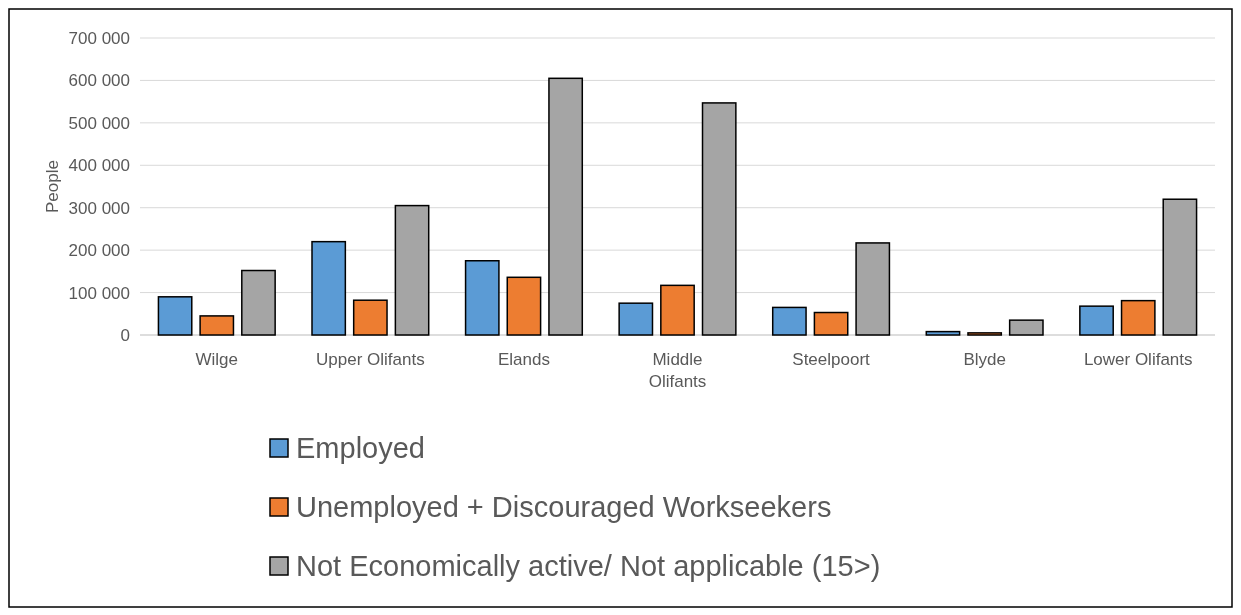  Describe the element at coordinates (984, 359) in the screenshot. I see `x-tick-label: Blyde` at that location.